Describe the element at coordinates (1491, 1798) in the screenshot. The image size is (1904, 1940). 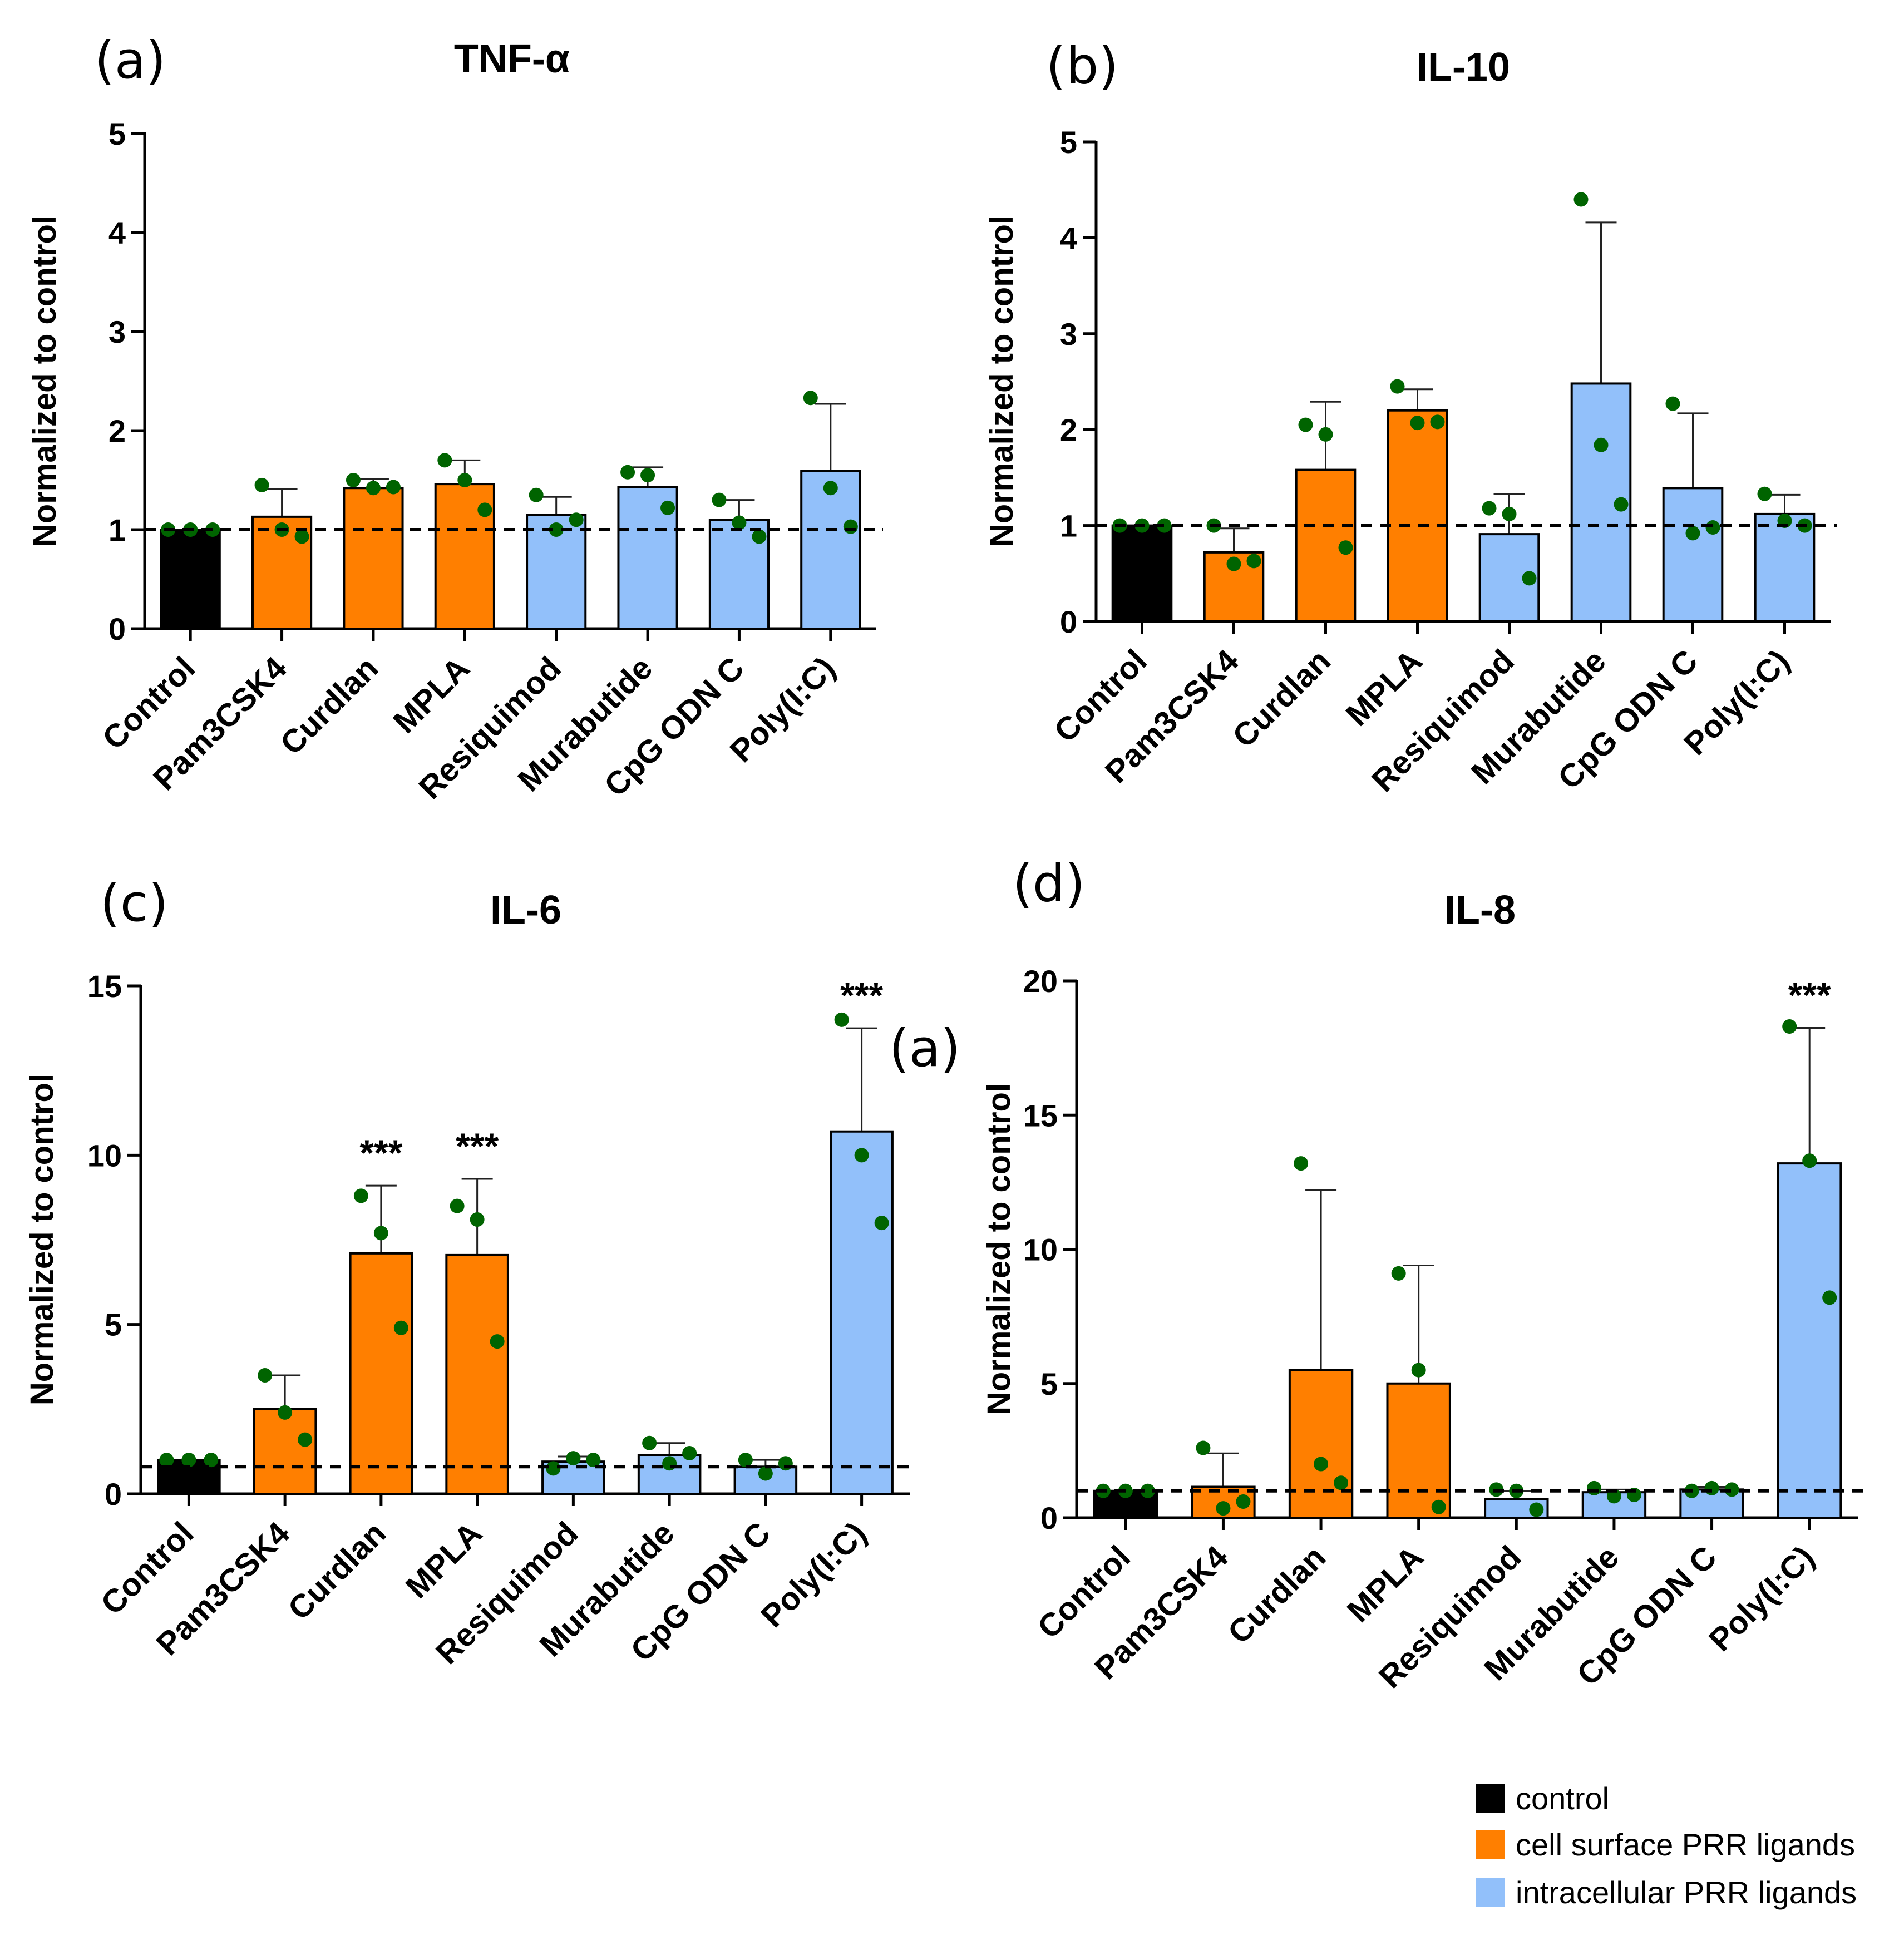
I see `legend-swatch-control` at that location.